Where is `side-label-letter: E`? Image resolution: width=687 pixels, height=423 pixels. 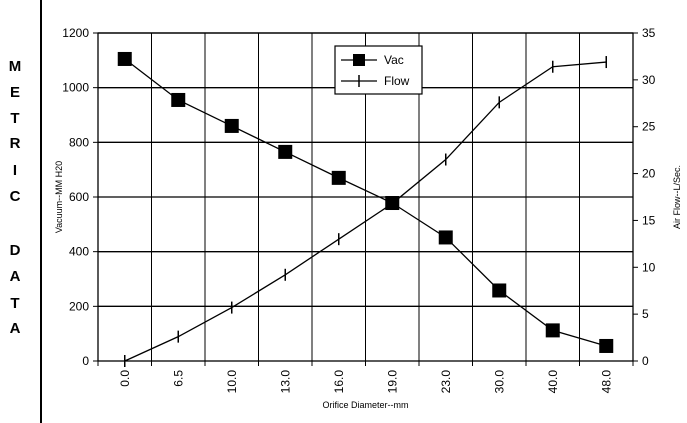
side-label-letter: E is located at coordinates (14, 92).